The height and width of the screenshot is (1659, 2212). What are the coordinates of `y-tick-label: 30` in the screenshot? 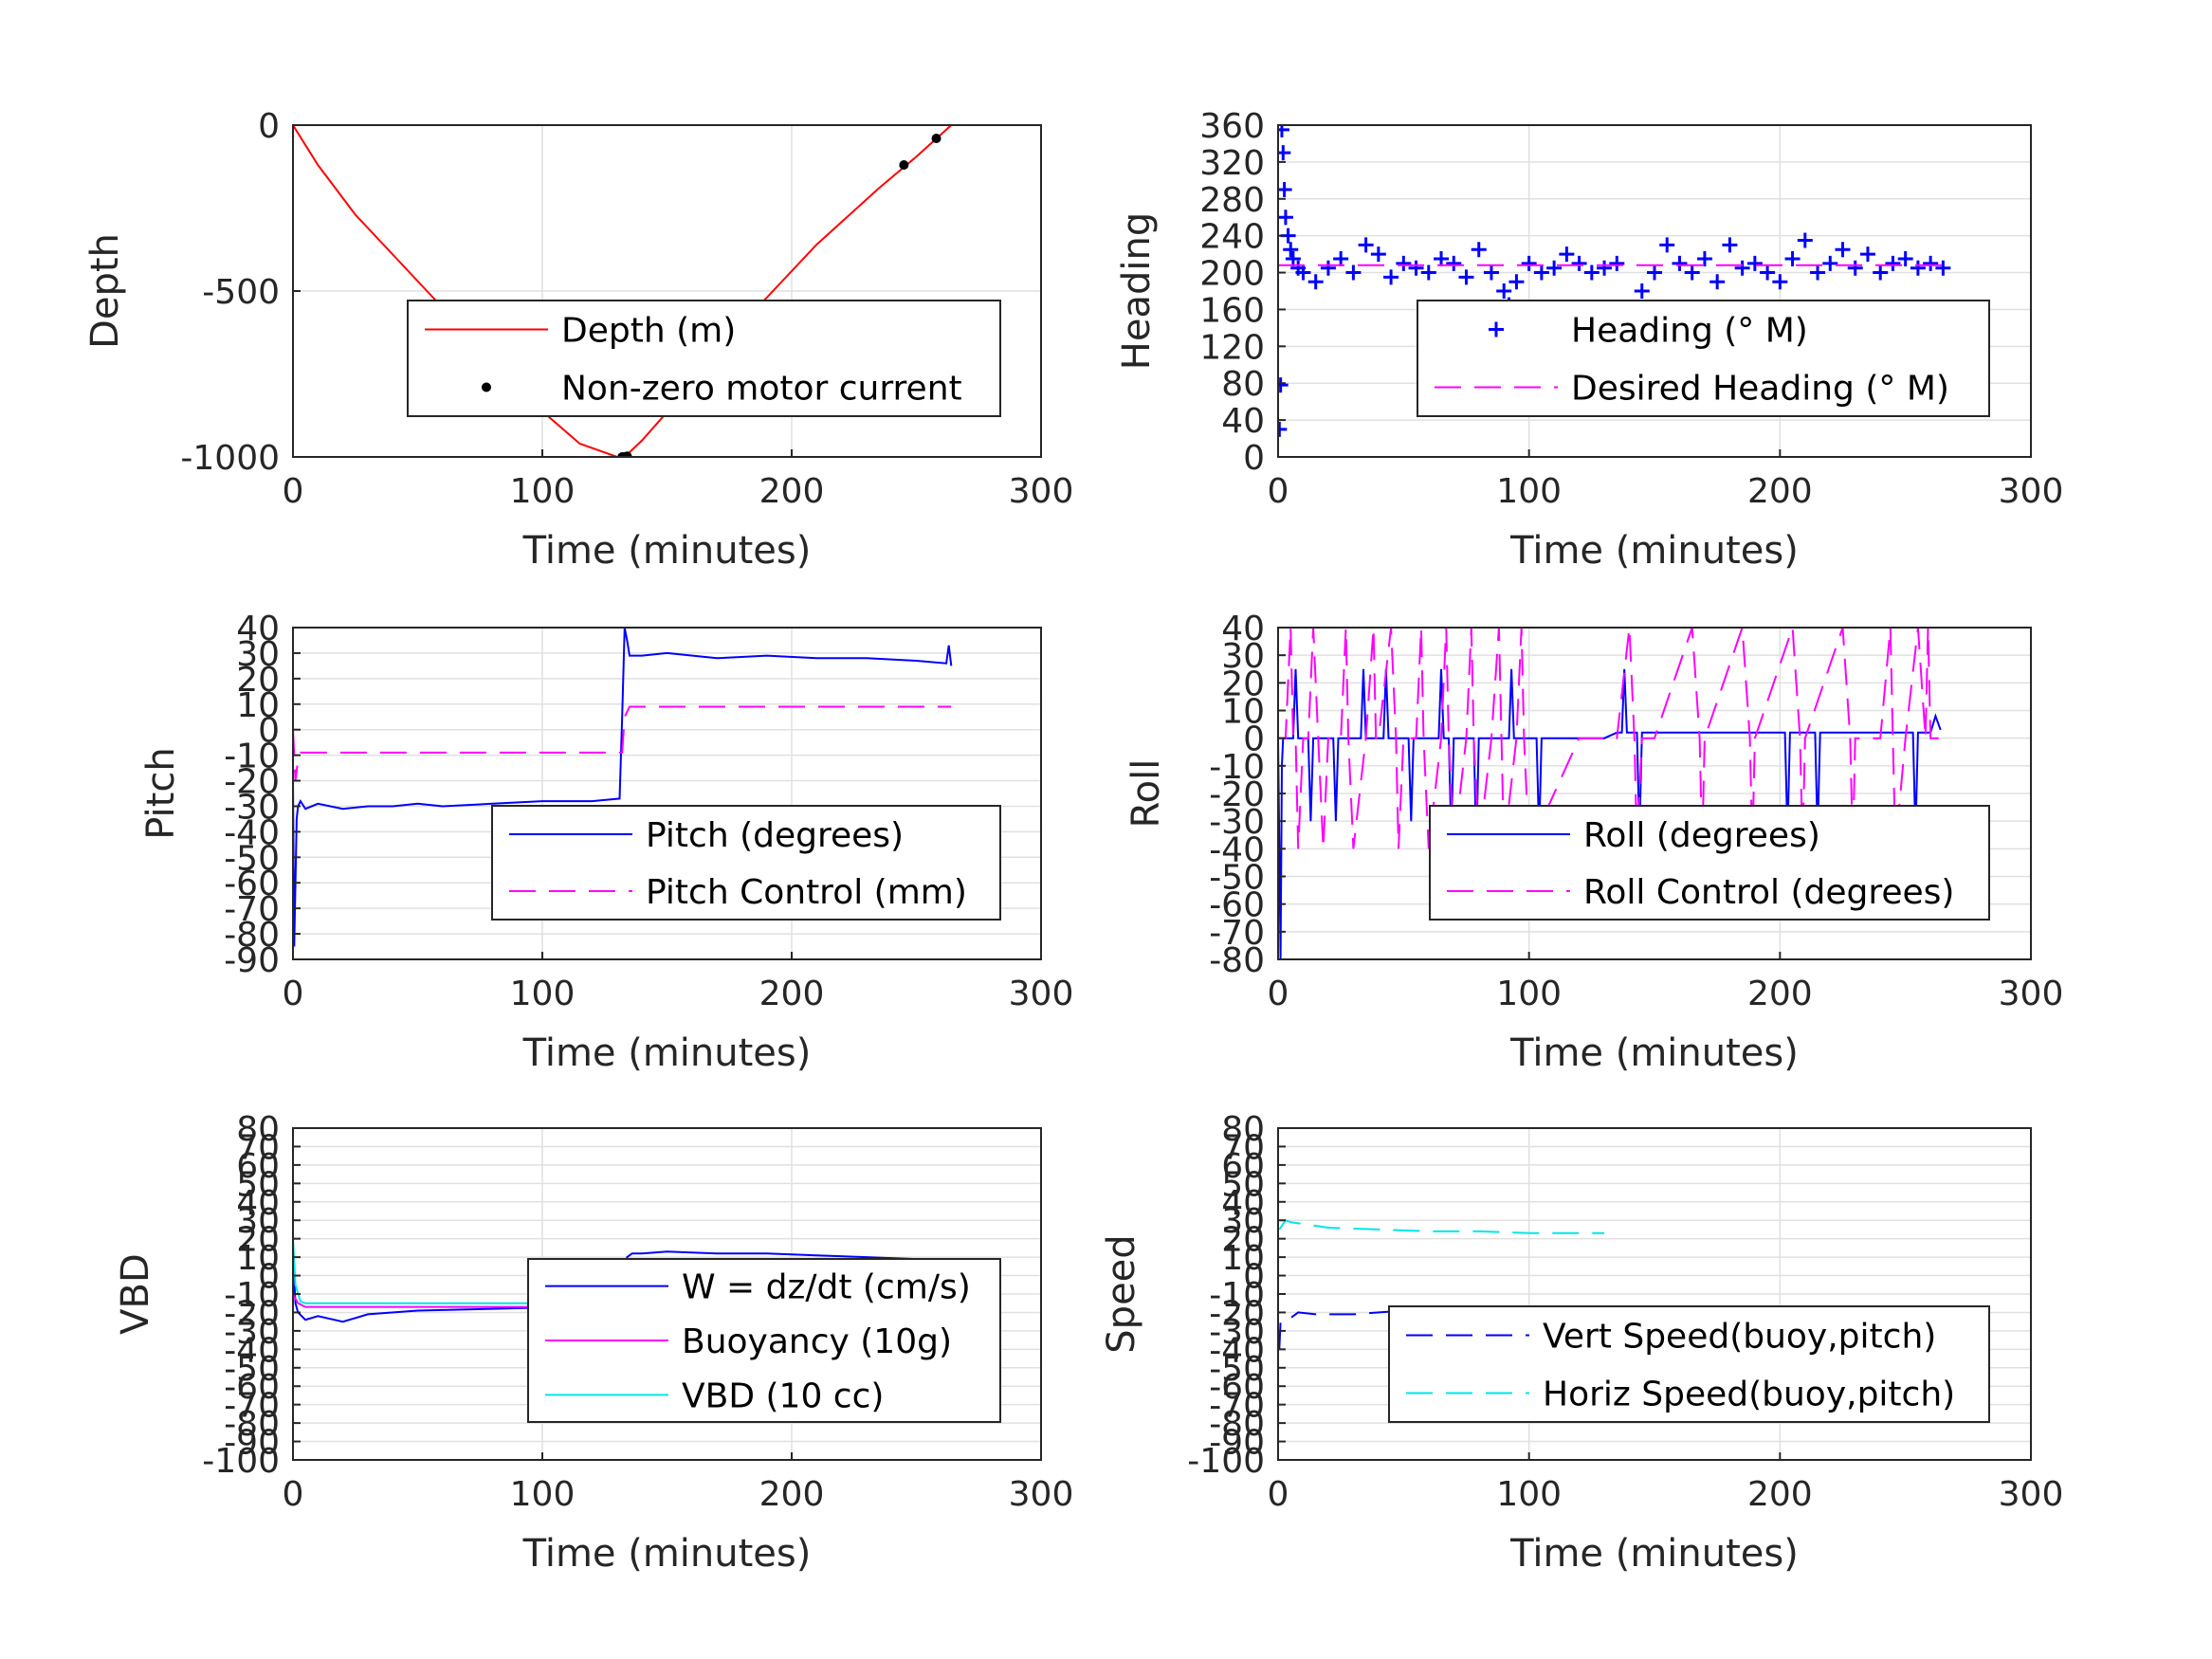 It's located at (258, 1221).